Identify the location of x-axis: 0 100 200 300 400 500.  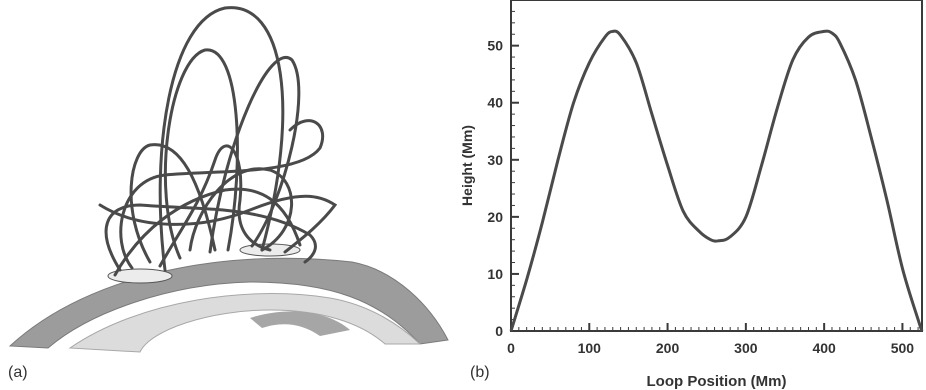
(713, 339).